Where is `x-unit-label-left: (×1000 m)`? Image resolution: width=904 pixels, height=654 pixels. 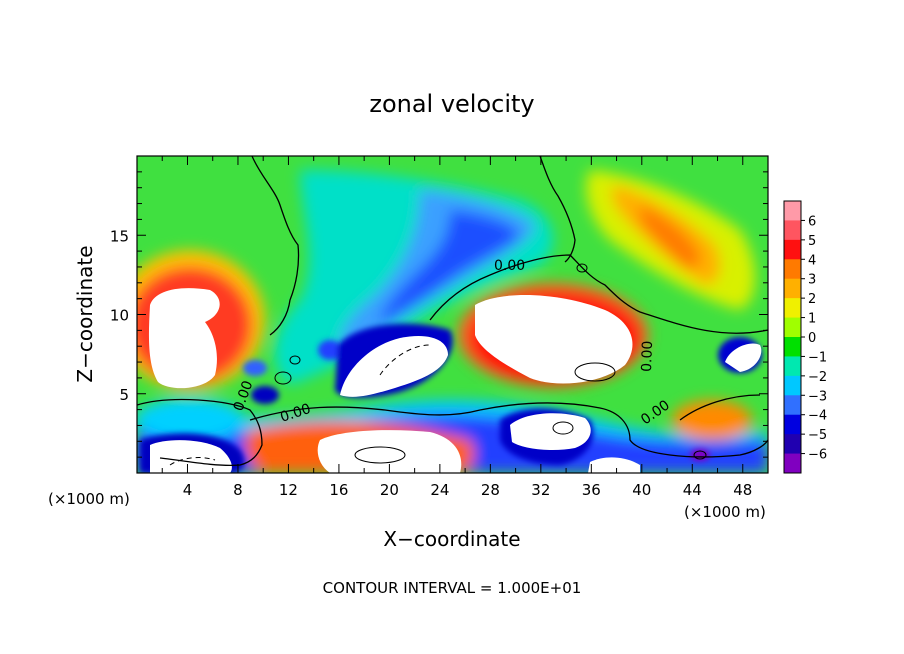 x-unit-label-left: (×1000 m) is located at coordinates (89, 499).